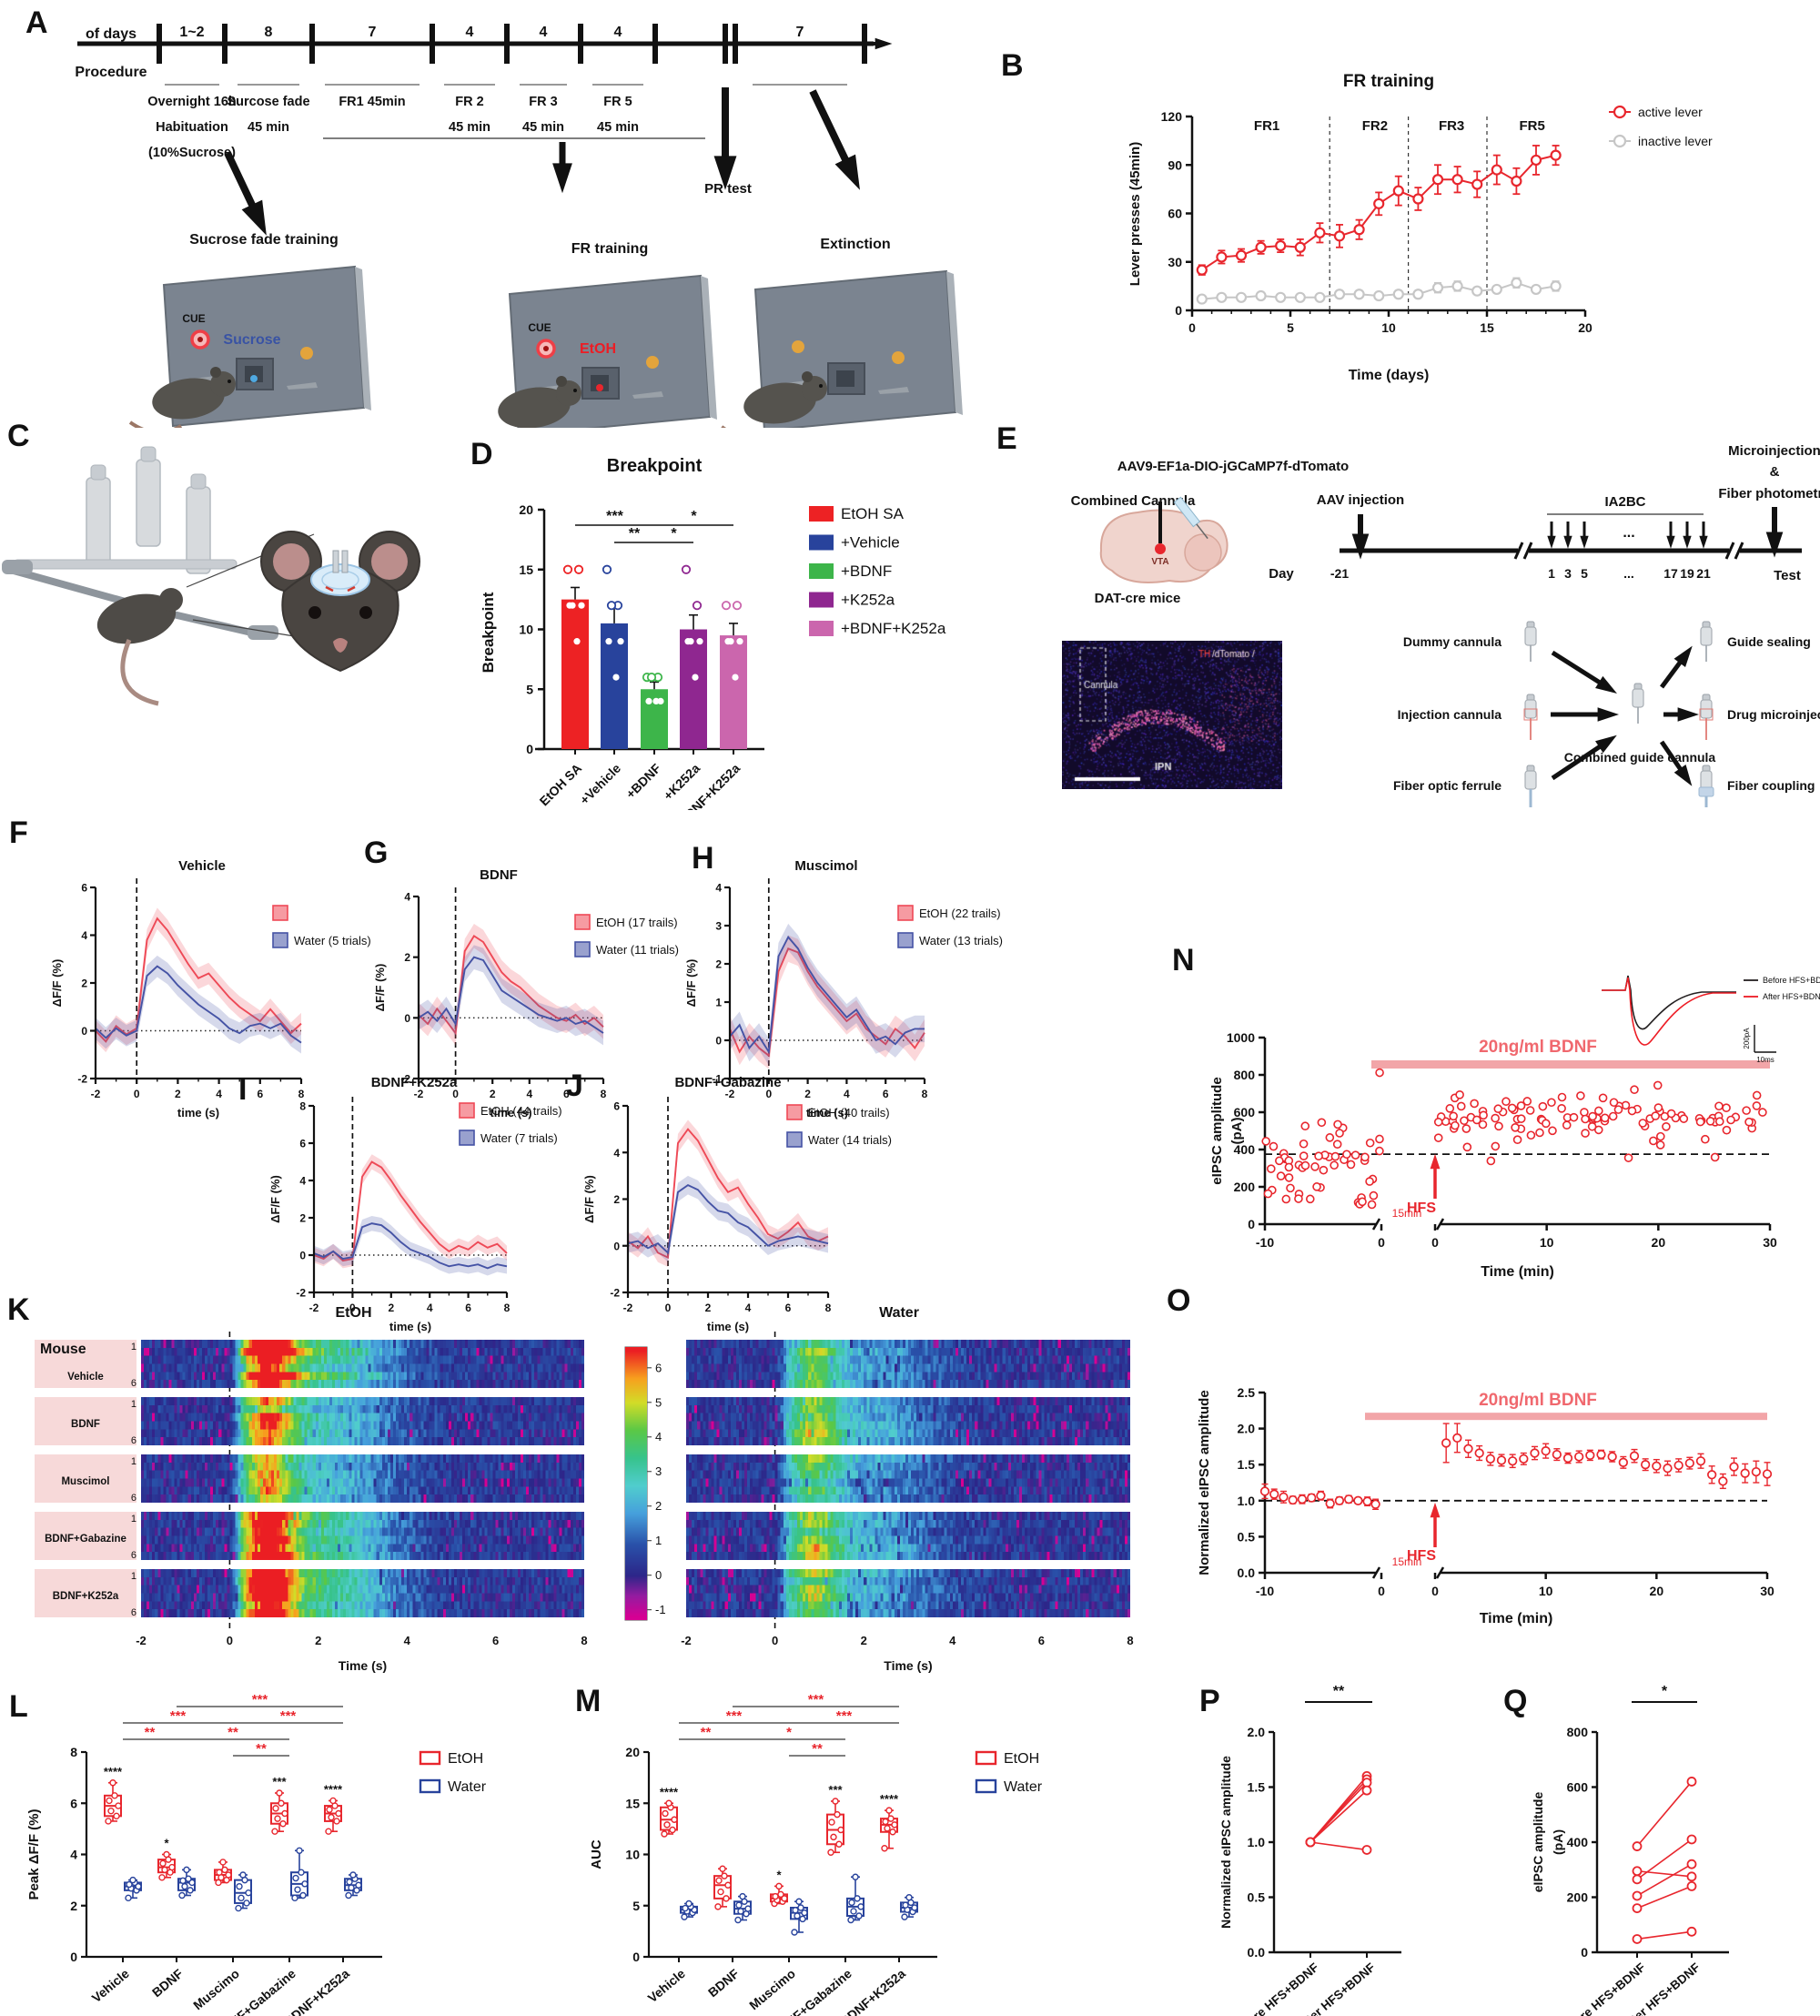 Image resolution: width=1820 pixels, height=2016 pixels. I want to click on legend-item: Water (13 trials), so click(950, 940).